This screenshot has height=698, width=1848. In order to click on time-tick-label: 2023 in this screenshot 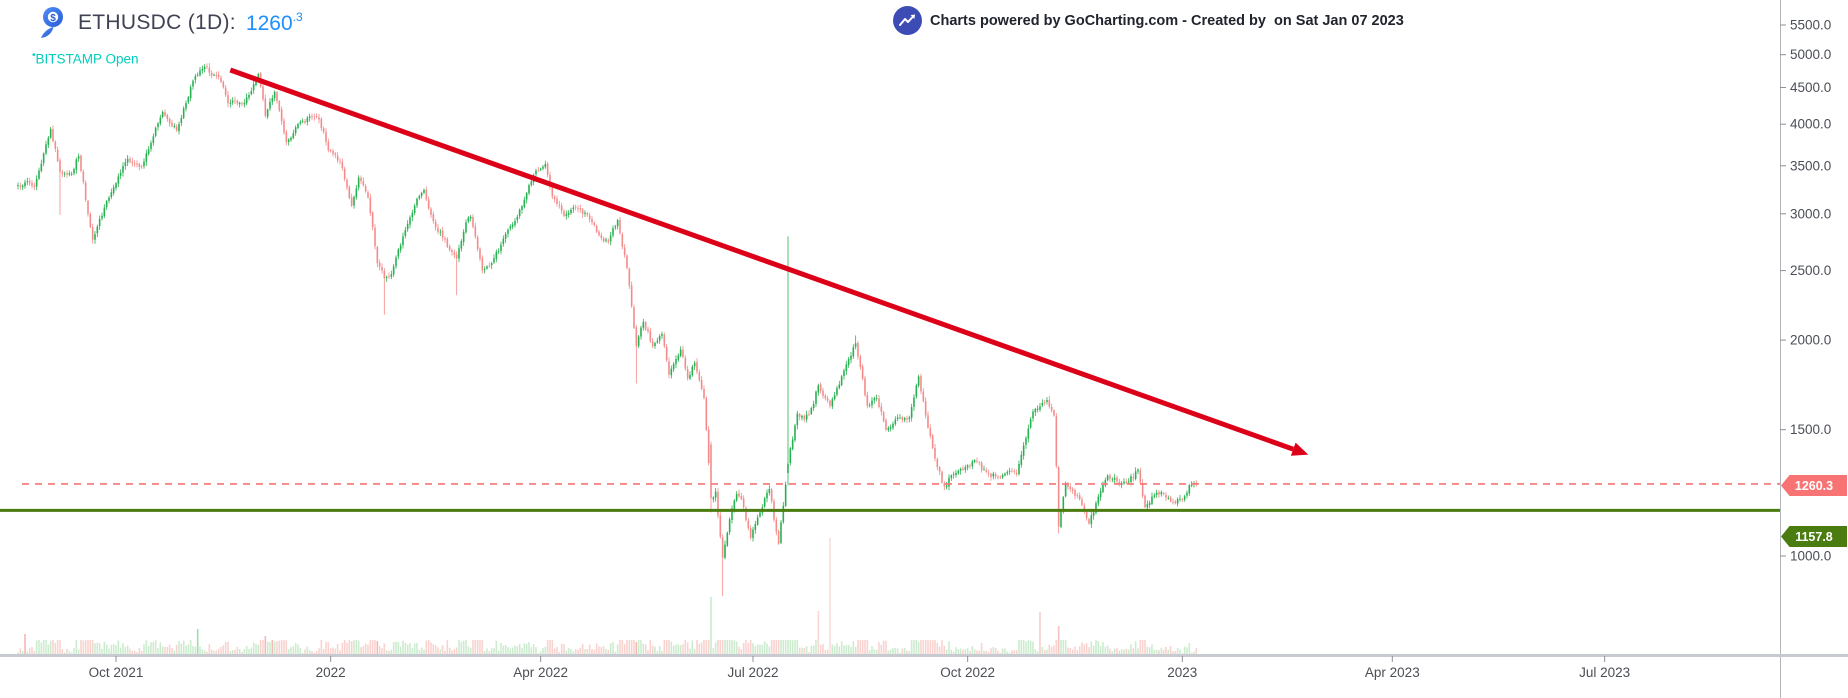, I will do `click(1182, 672)`.